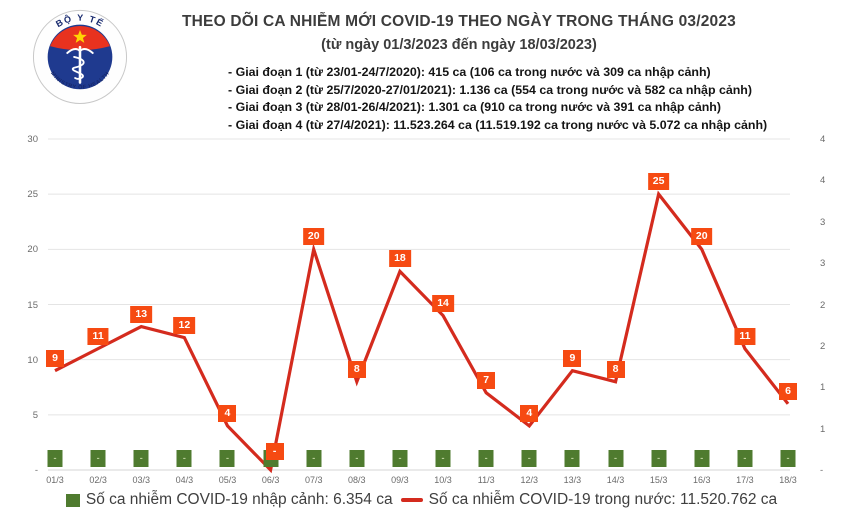 Image resolution: width=843 pixels, height=519 pixels. Describe the element at coordinates (55, 480) in the screenshot. I see `x-axis-label: 01/3` at that location.